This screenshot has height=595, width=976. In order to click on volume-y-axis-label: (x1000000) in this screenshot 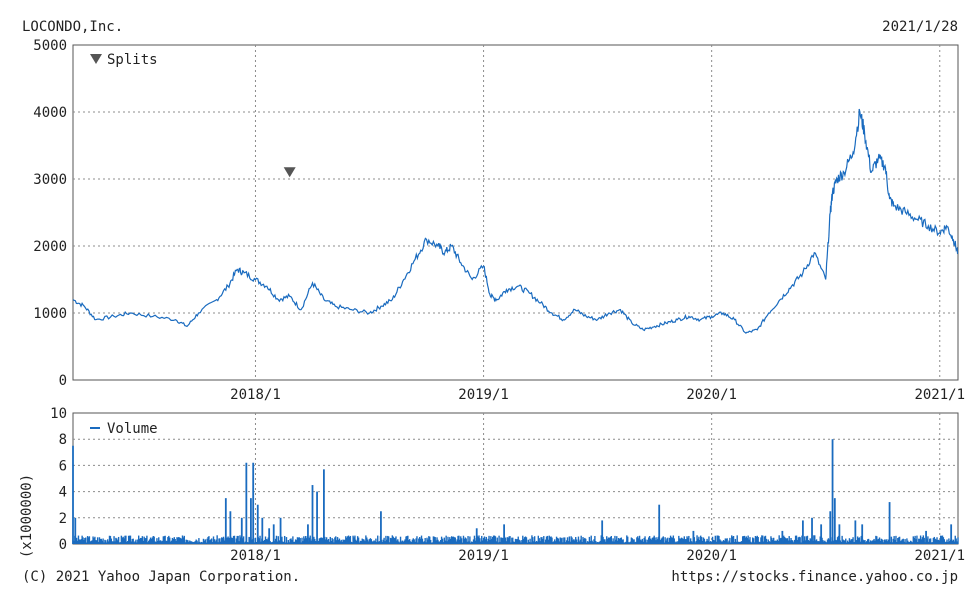, I will do `click(27, 516)`.